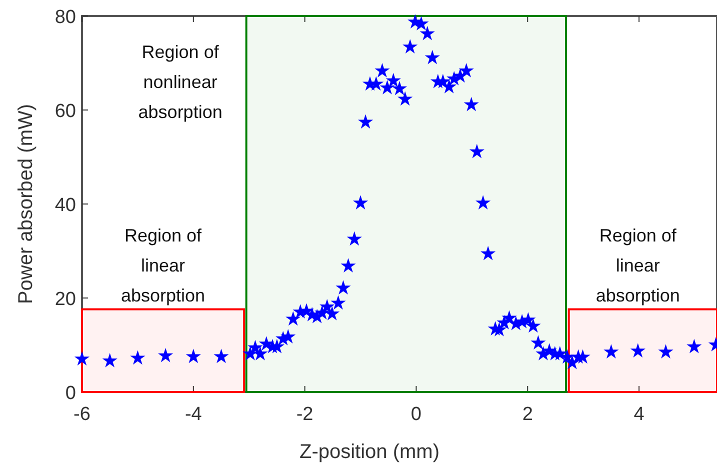  What do you see at coordinates (305, 414) in the screenshot?
I see `x-tick-label: -2` at bounding box center [305, 414].